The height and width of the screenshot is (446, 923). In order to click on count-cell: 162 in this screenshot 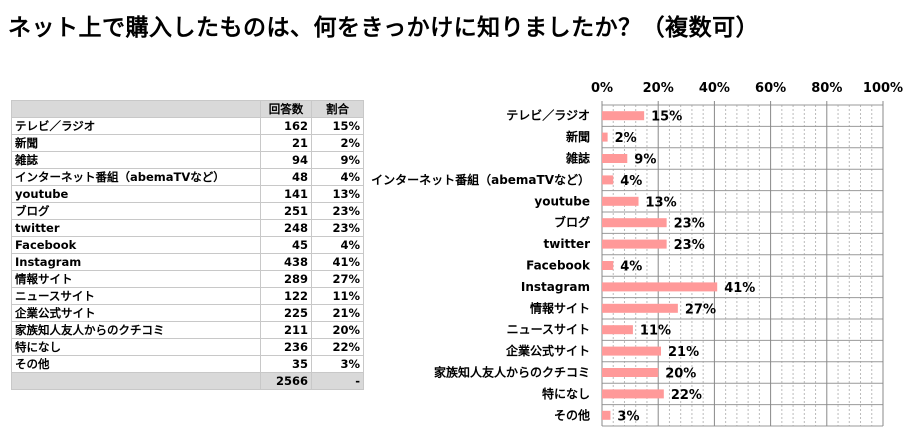, I will do `click(286, 126)`.